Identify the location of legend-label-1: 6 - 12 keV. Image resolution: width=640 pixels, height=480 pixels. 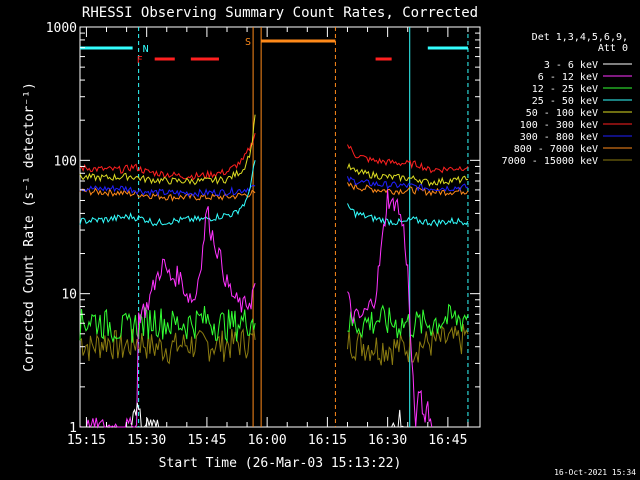
(568, 77).